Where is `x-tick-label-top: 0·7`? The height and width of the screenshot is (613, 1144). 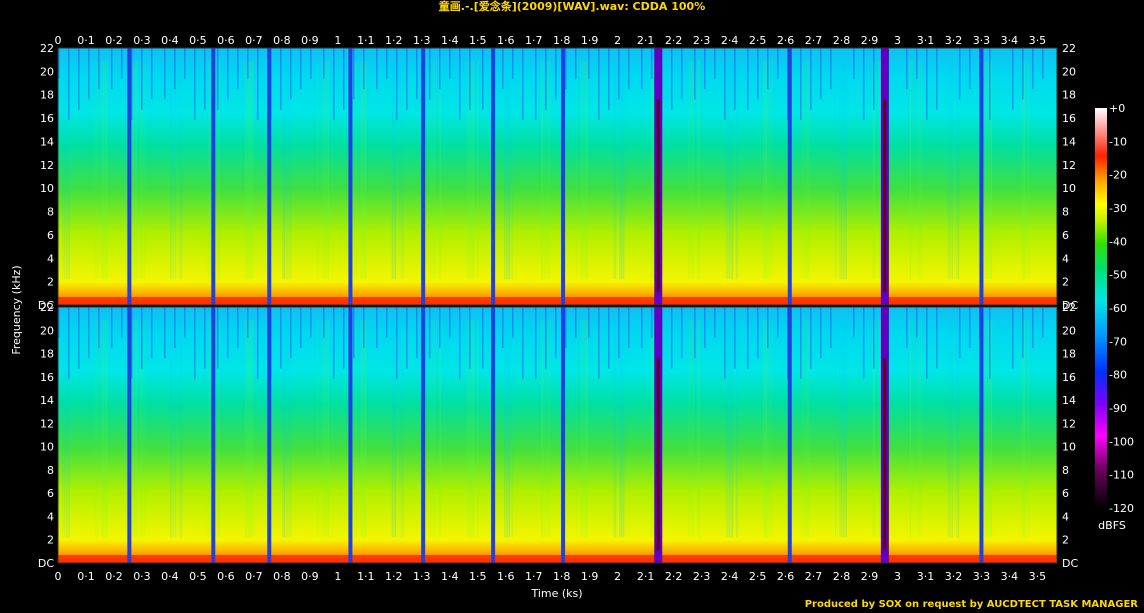 x-tick-label-top: 0·7 is located at coordinates (254, 40).